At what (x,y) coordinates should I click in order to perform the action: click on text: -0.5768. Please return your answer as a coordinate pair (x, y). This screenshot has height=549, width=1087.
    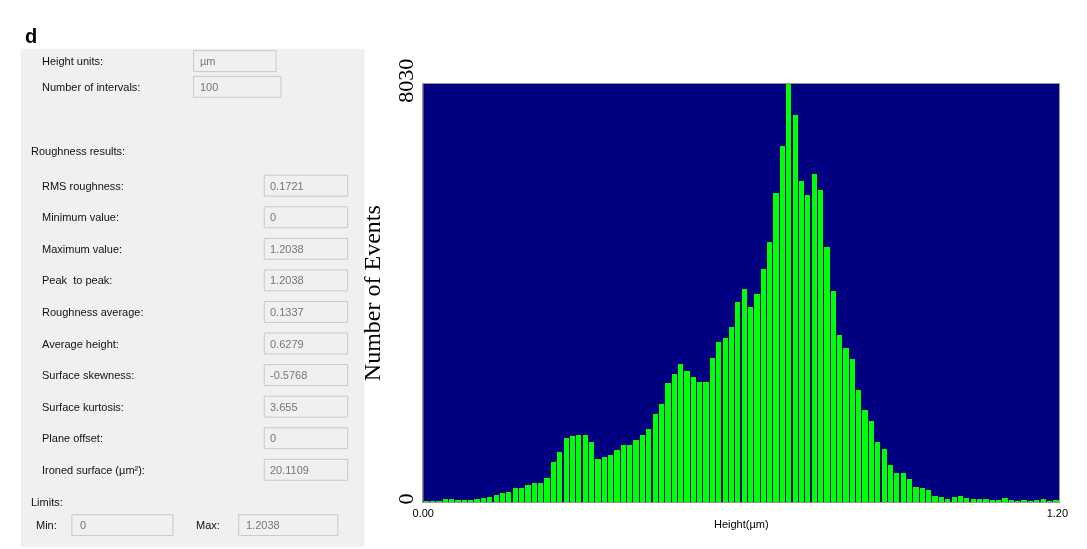
    Looking at the image, I should click on (289, 375).